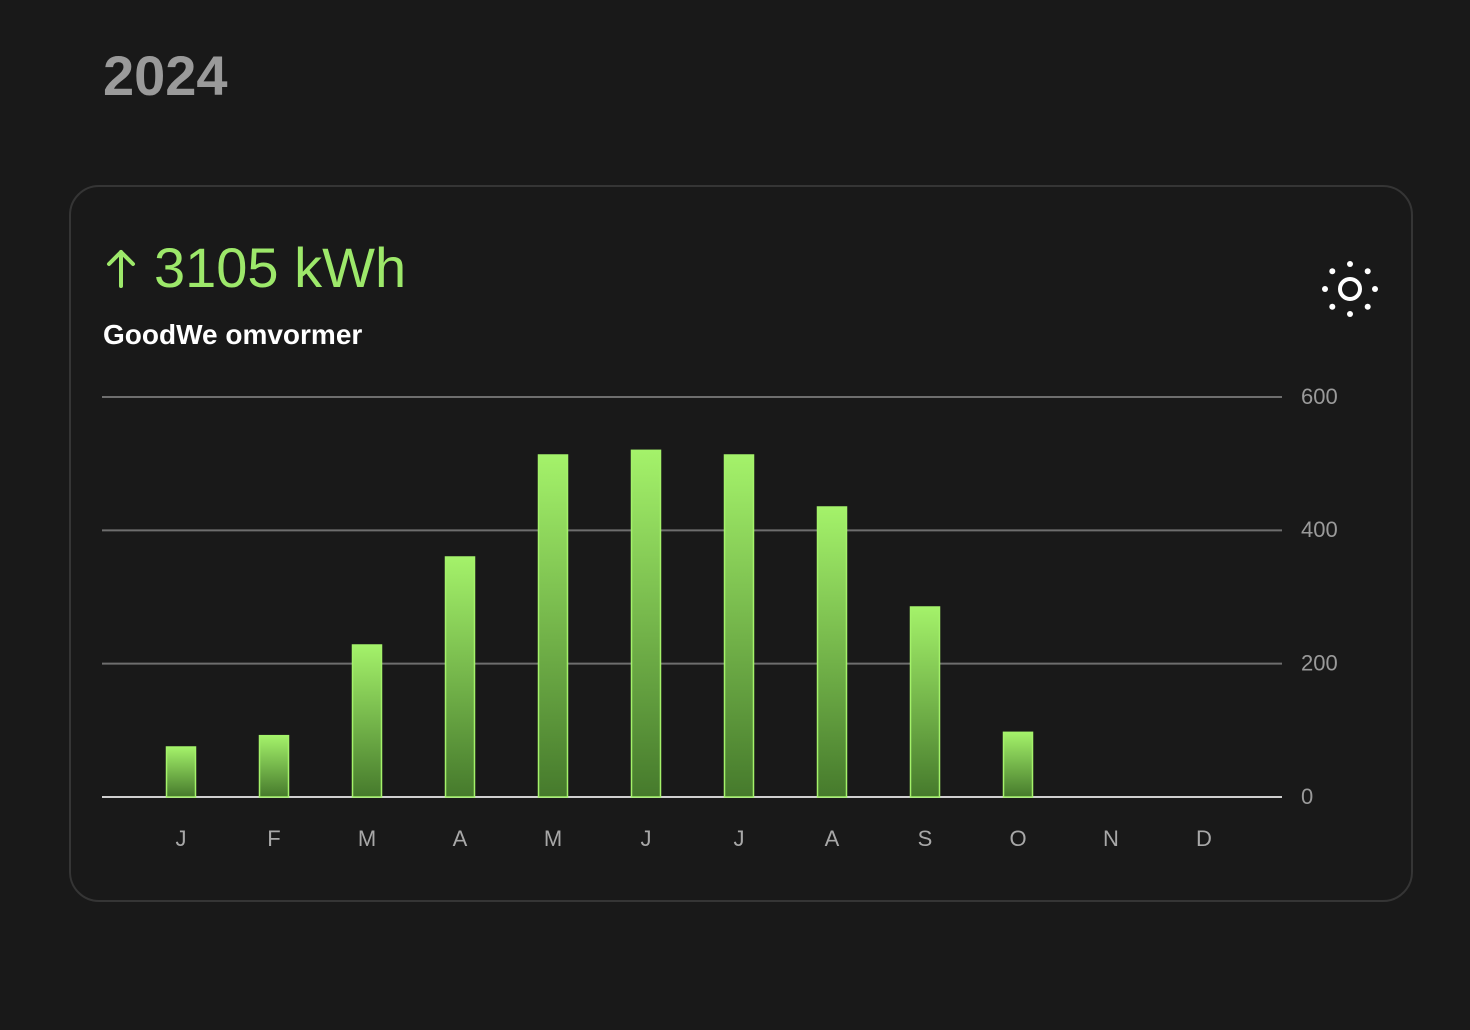 The height and width of the screenshot is (1030, 1470). Describe the element at coordinates (1350, 289) in the screenshot. I see `sun-icon` at that location.